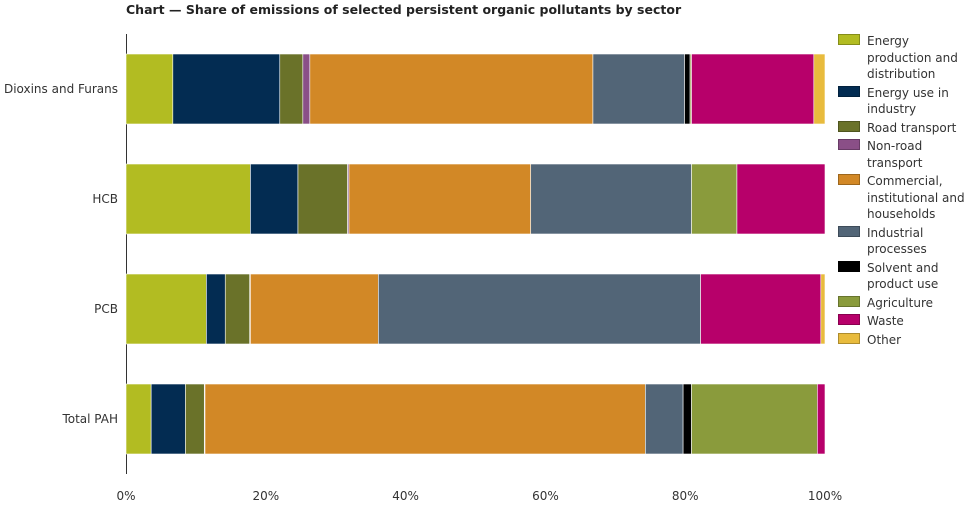 The width and height of the screenshot is (971, 511). I want to click on legend-item: Industrial processes, so click(903, 241).